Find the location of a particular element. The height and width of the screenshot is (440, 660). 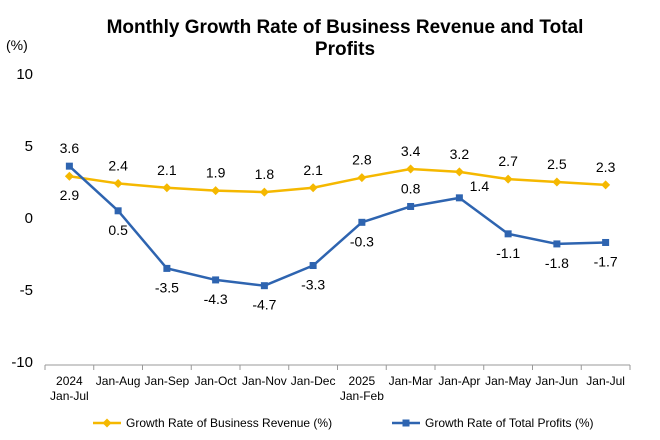

data-label: -3.3 is located at coordinates (313, 285).